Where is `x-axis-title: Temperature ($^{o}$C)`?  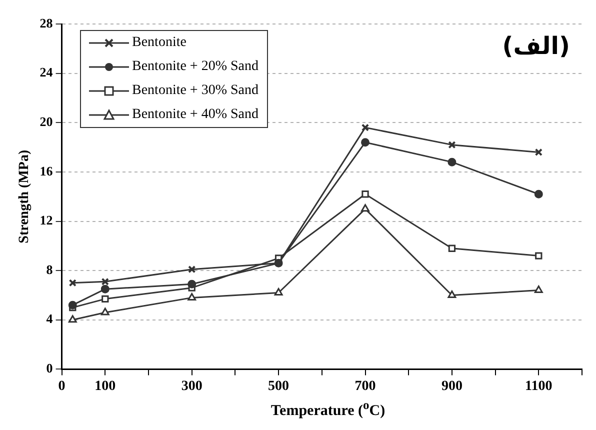 x-axis-title: Temperature ($^{o}$C) is located at coordinates (328, 409).